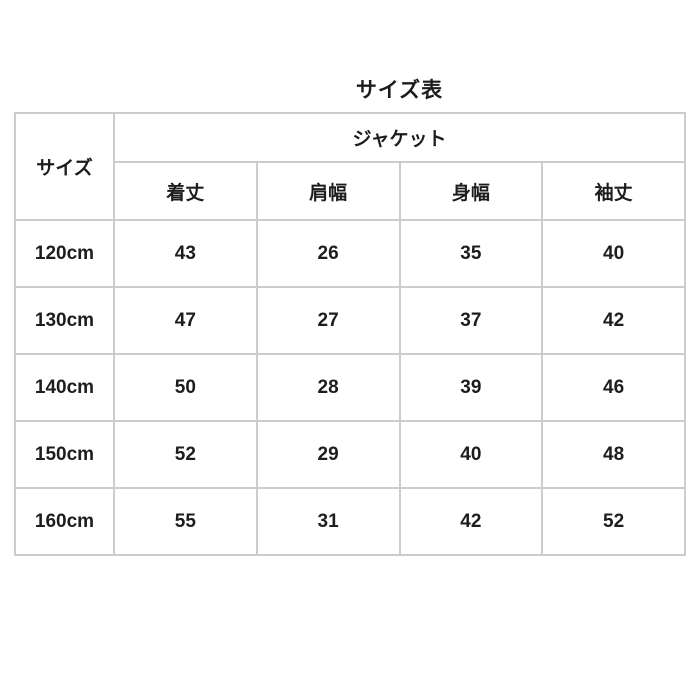  I want to click on table-row: 140cm 50 28 39 46, so click(350, 387).